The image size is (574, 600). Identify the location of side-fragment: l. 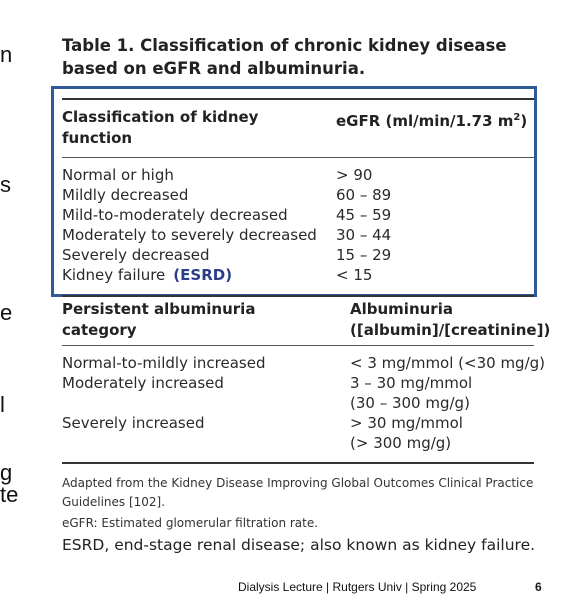
(2, 404).